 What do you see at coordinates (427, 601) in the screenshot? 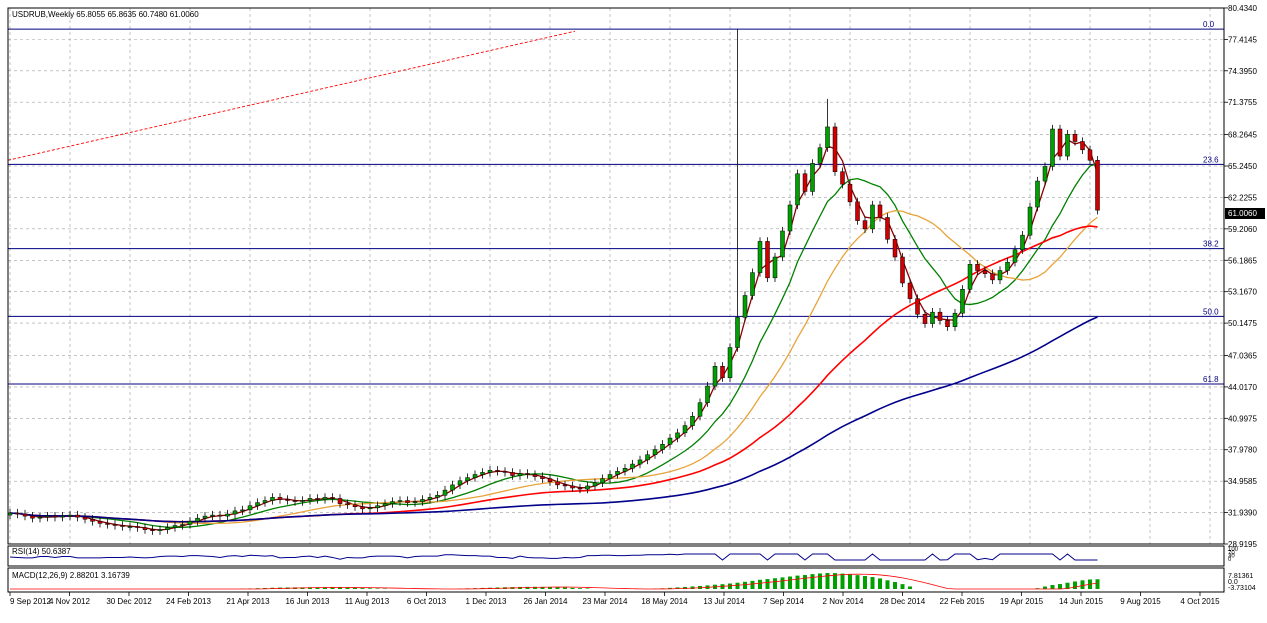
I see `time-tick-label: 6 Oct 2013` at bounding box center [427, 601].